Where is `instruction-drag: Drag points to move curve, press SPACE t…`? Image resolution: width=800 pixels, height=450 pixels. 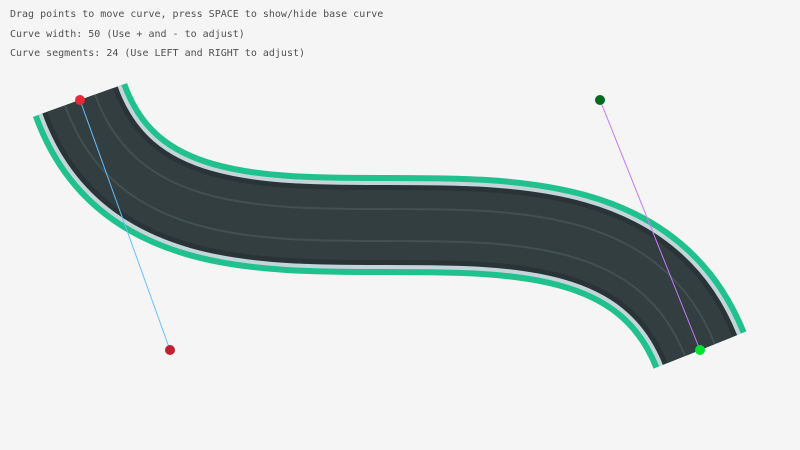
instruction-drag: Drag points to move curve, press SPACE t… is located at coordinates (197, 14).